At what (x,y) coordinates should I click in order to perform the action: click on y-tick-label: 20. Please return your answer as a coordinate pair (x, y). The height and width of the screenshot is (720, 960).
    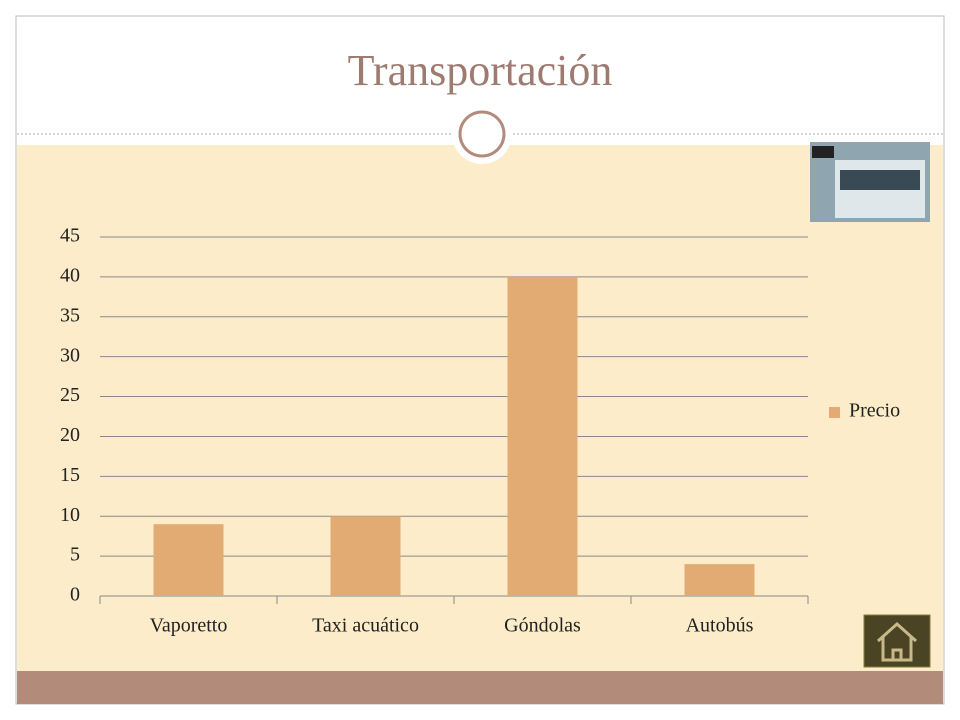
    Looking at the image, I should click on (70, 435).